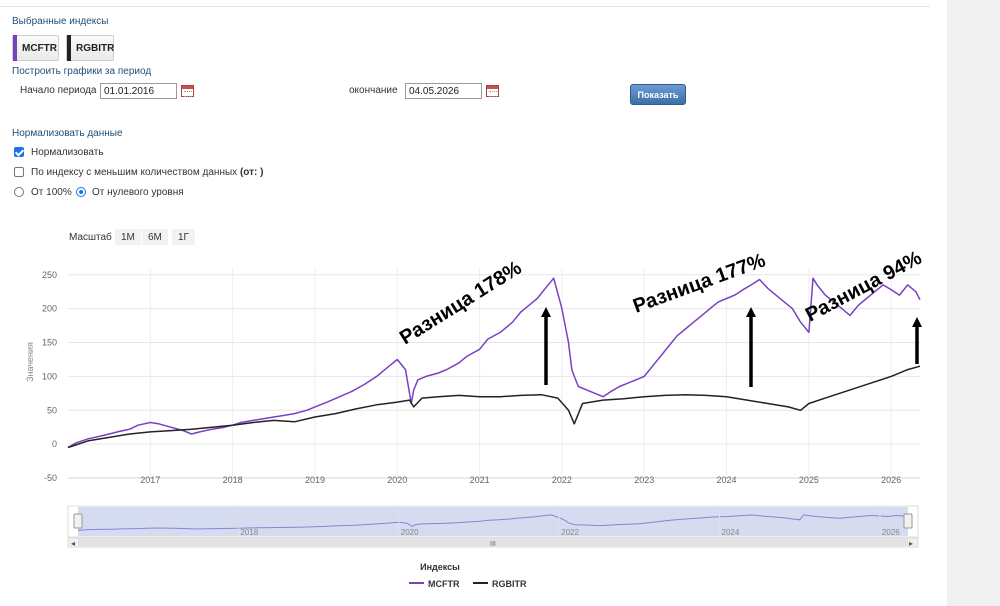 The width and height of the screenshot is (1000, 606). I want to click on normalize-checkbox, so click(19, 152).